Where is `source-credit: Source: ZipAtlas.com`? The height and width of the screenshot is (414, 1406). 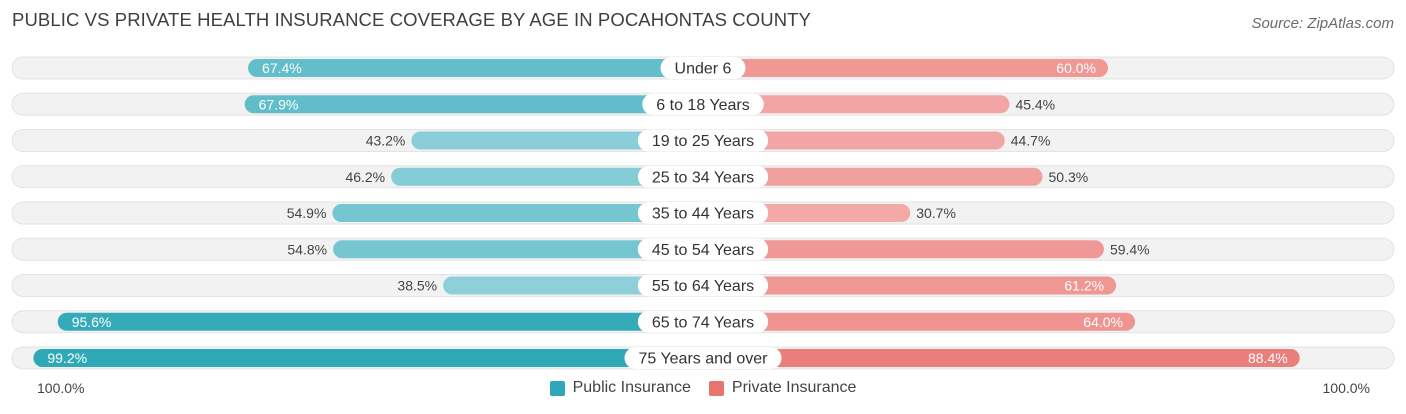
source-credit: Source: ZipAtlas.com is located at coordinates (1322, 23).